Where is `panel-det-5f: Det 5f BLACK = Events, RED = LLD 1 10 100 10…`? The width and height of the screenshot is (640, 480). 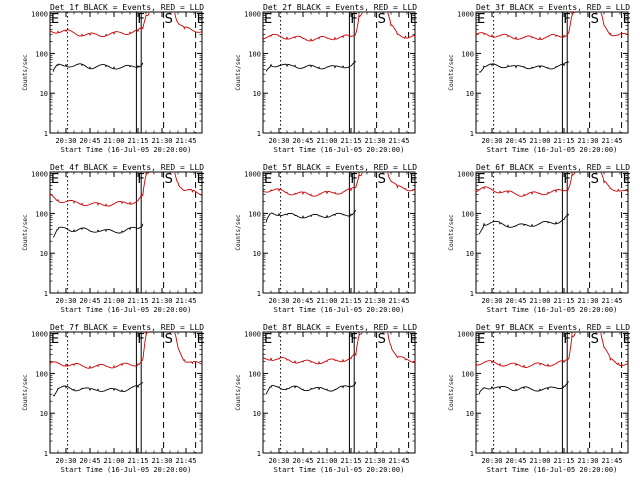
panel-det-5f: Det 5f BLACK = Events, RED = LLD 1 10 100 10… is located at coordinates (326, 238).